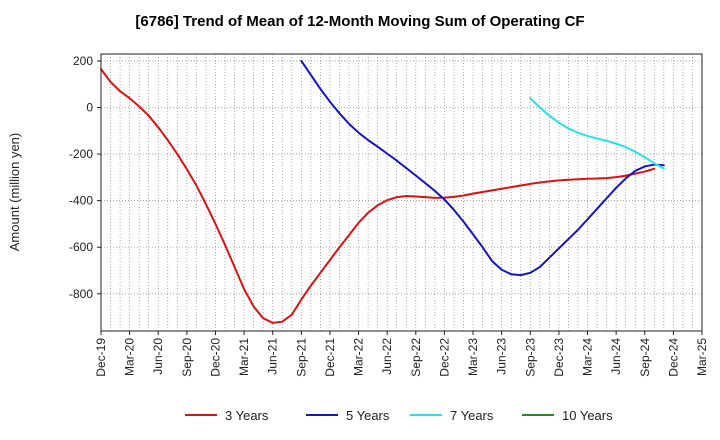  What do you see at coordinates (616, 356) in the screenshot?
I see `x-tick-label: Jun-24` at bounding box center [616, 356].